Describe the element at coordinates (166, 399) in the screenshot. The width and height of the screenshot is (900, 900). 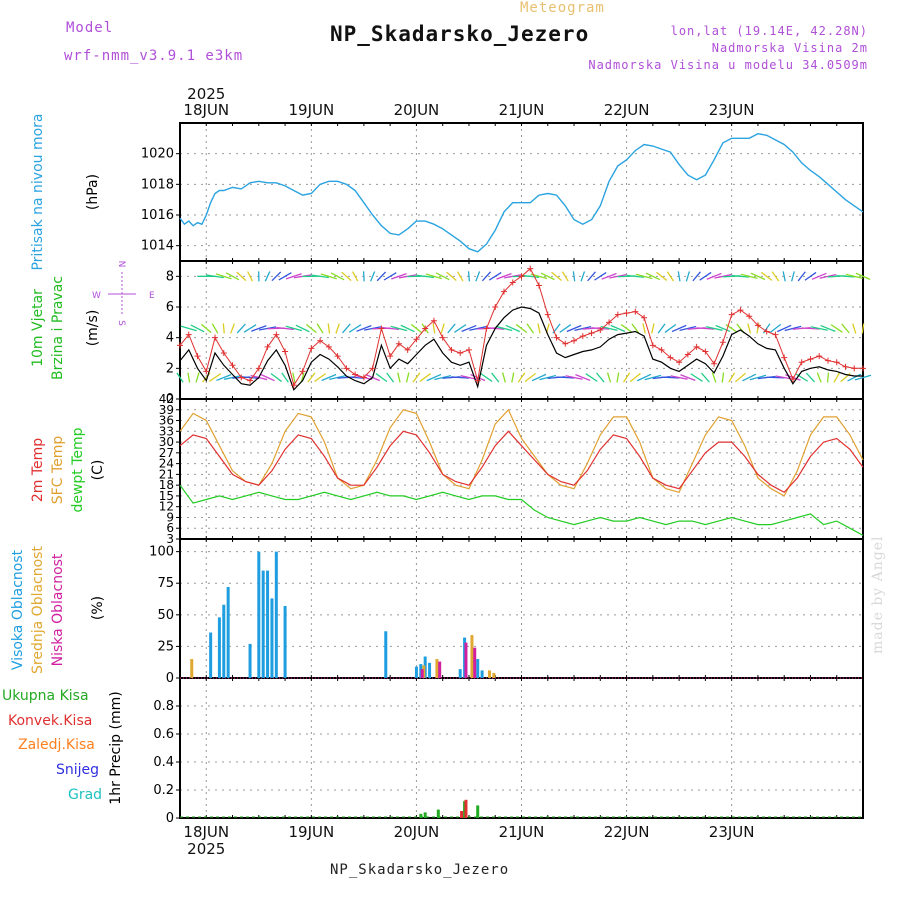
I see `temperature-tick-label: 42` at that location.